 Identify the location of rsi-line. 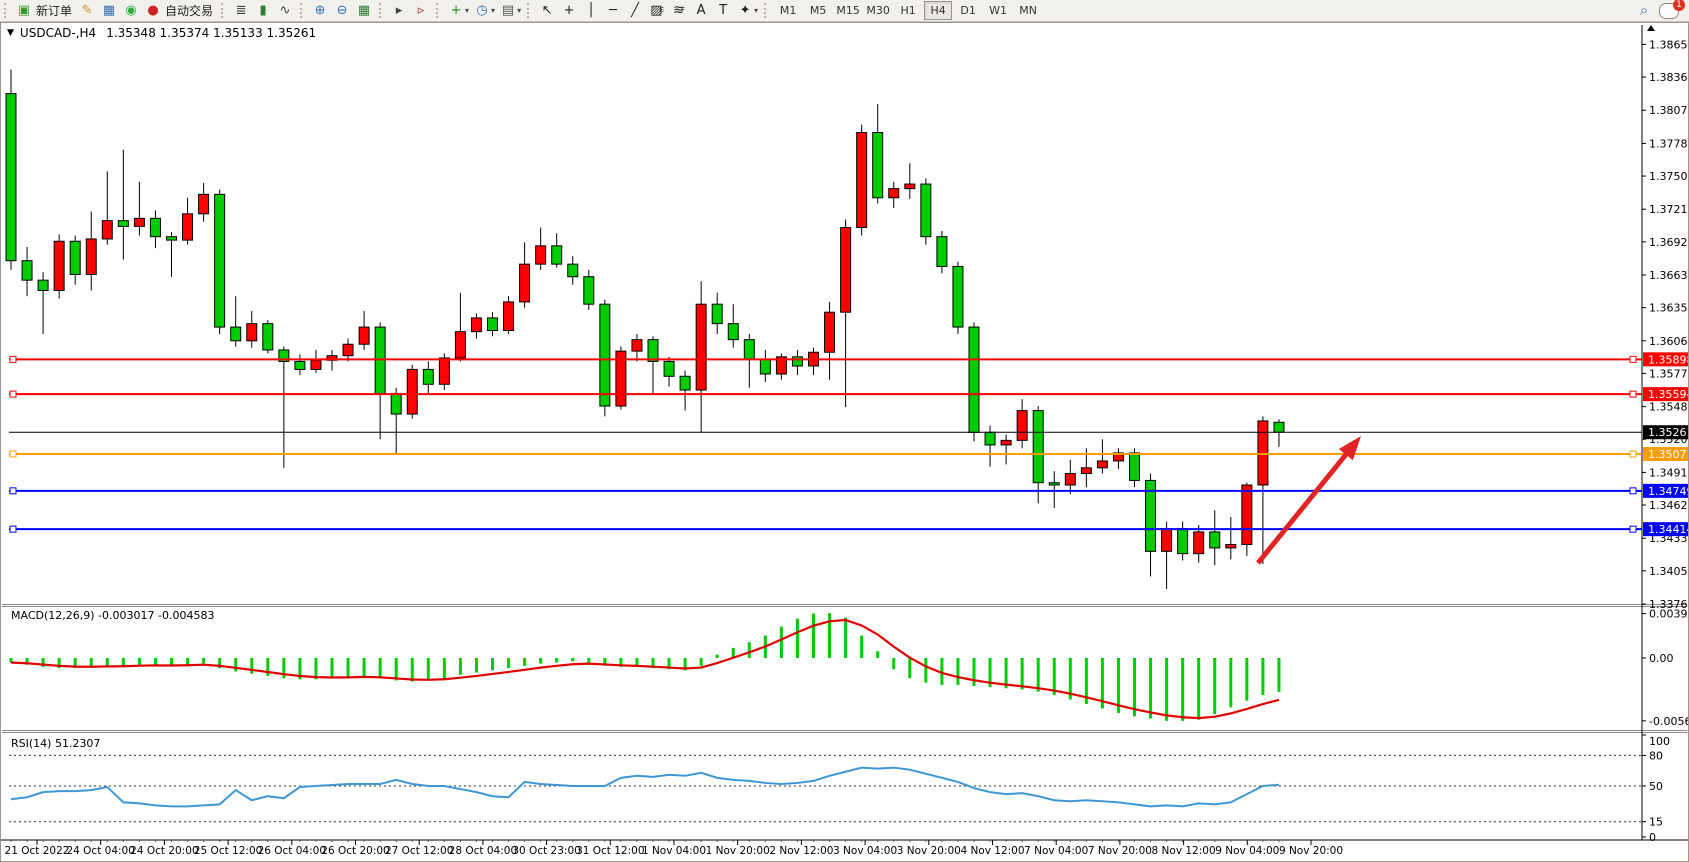
(645, 787).